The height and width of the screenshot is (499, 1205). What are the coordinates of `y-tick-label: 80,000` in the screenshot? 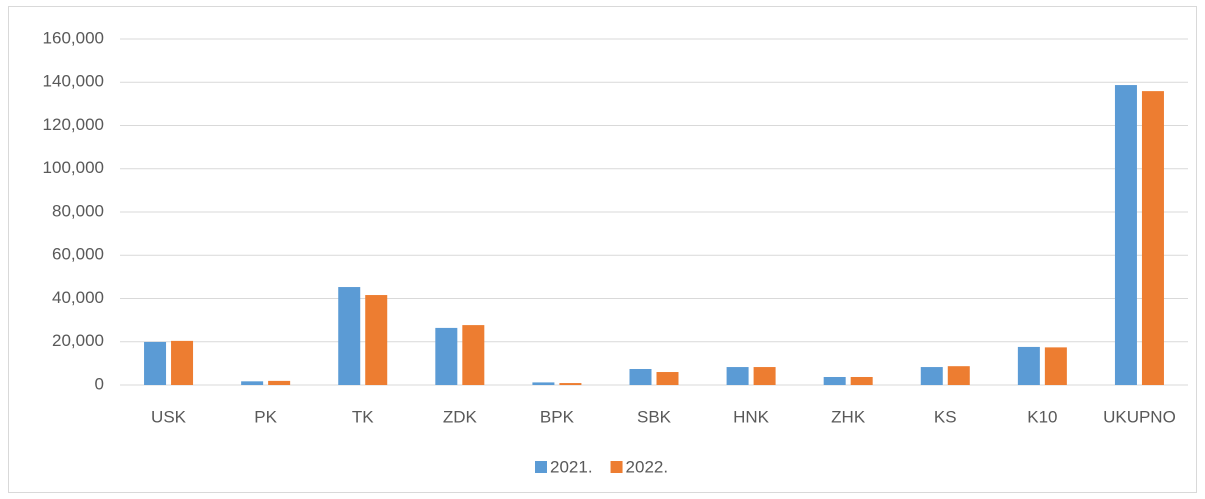 It's located at (78, 210).